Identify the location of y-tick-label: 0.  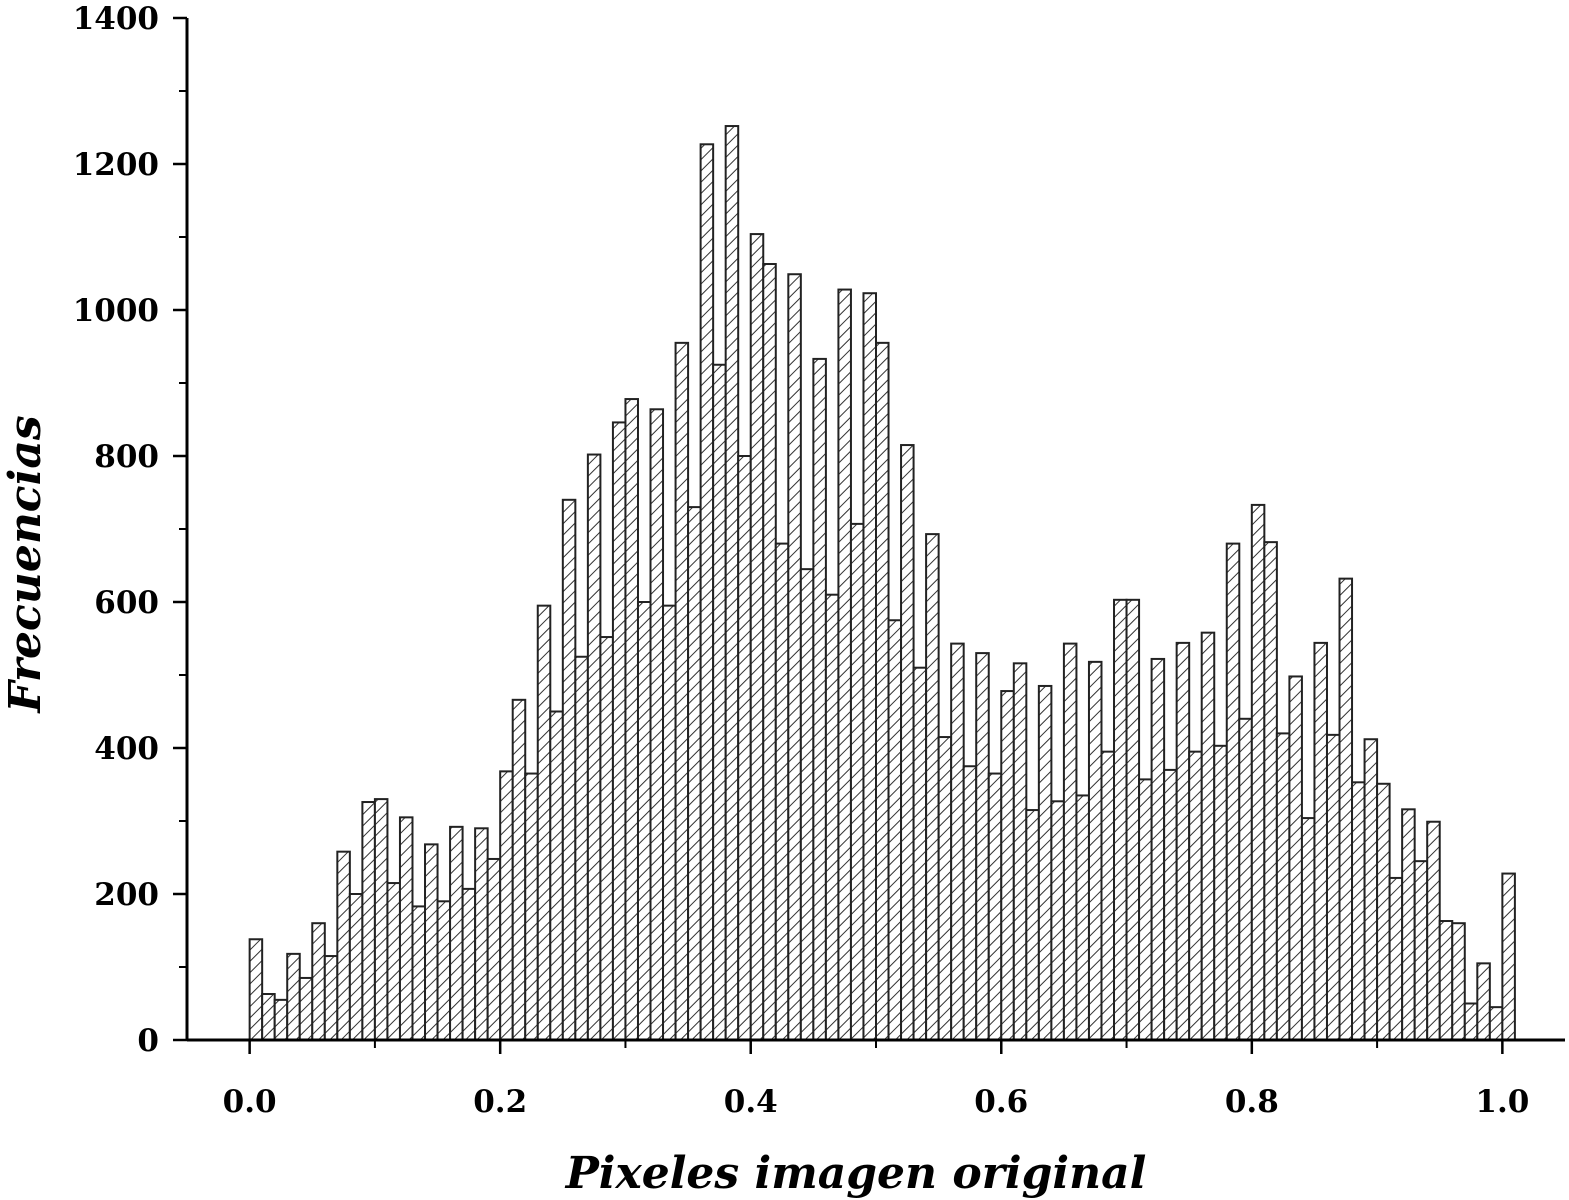
(148, 1041).